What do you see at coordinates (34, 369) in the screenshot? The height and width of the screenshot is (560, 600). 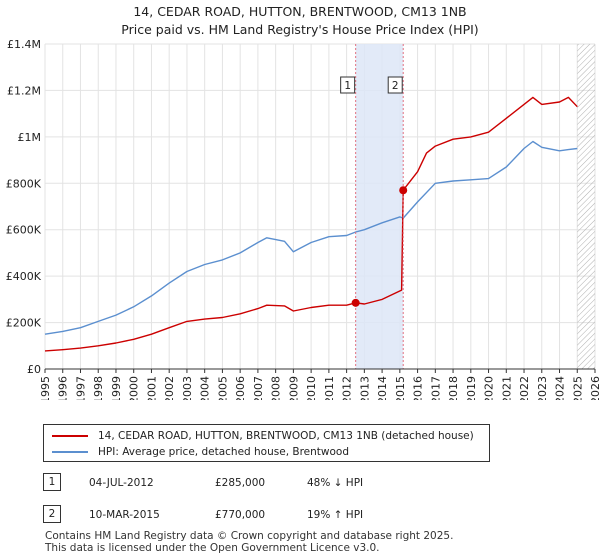 I see `y-tick-label: £0` at bounding box center [34, 369].